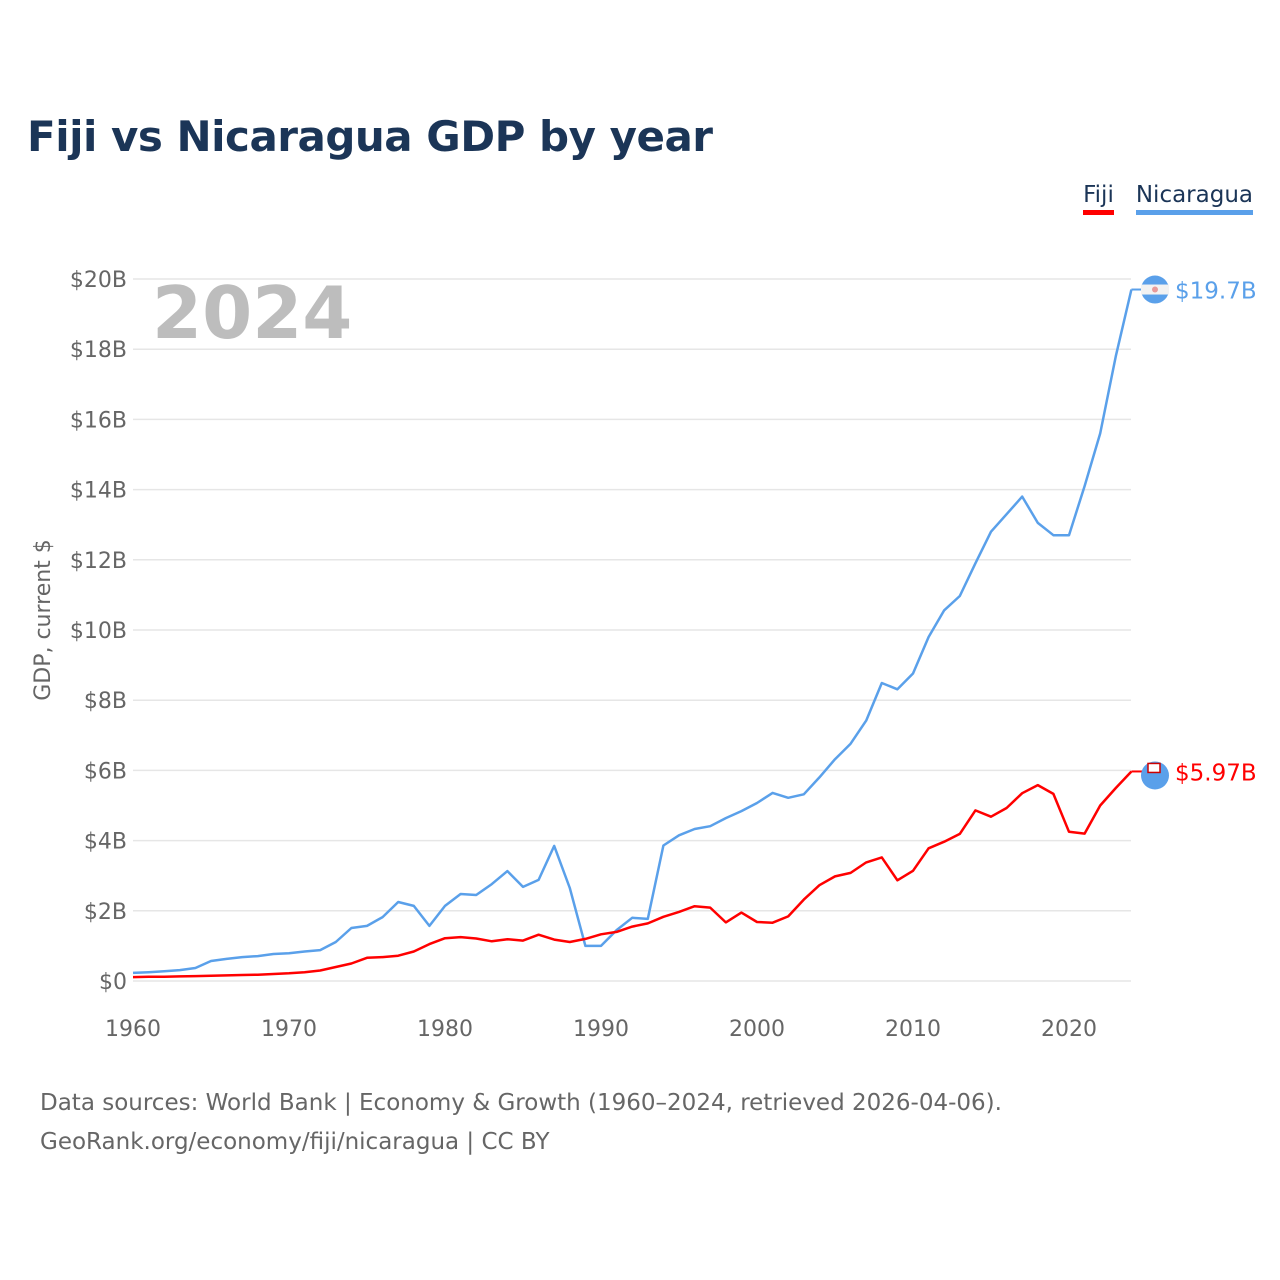  I want to click on y-tick-label: $4B, so click(105, 842).